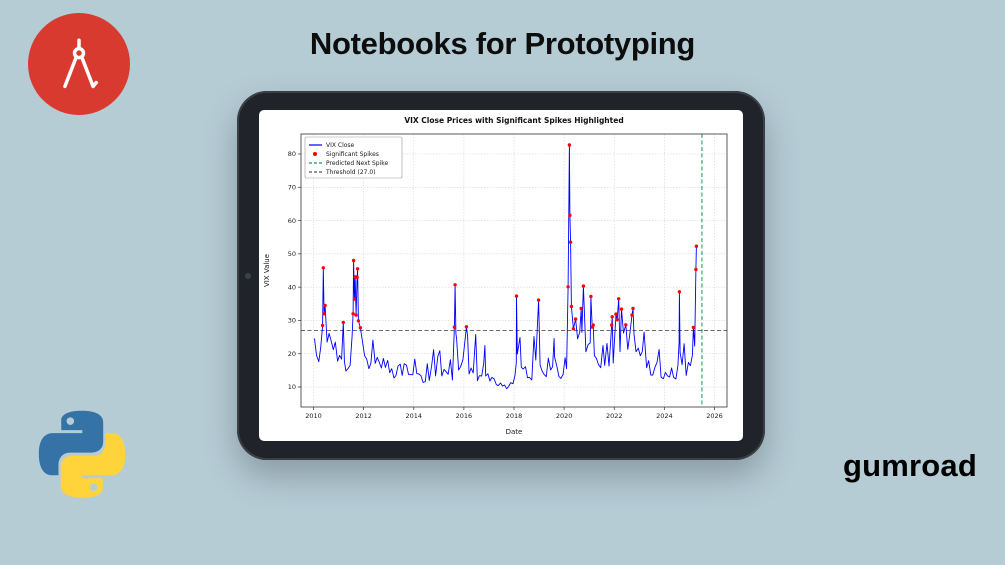  Describe the element at coordinates (413, 416) in the screenshot. I see `svg-text: 2014` at that location.